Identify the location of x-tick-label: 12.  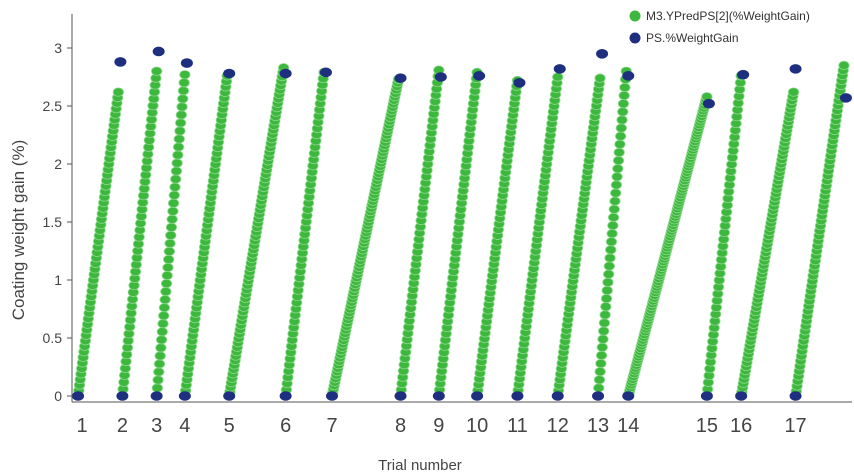
(558, 426).